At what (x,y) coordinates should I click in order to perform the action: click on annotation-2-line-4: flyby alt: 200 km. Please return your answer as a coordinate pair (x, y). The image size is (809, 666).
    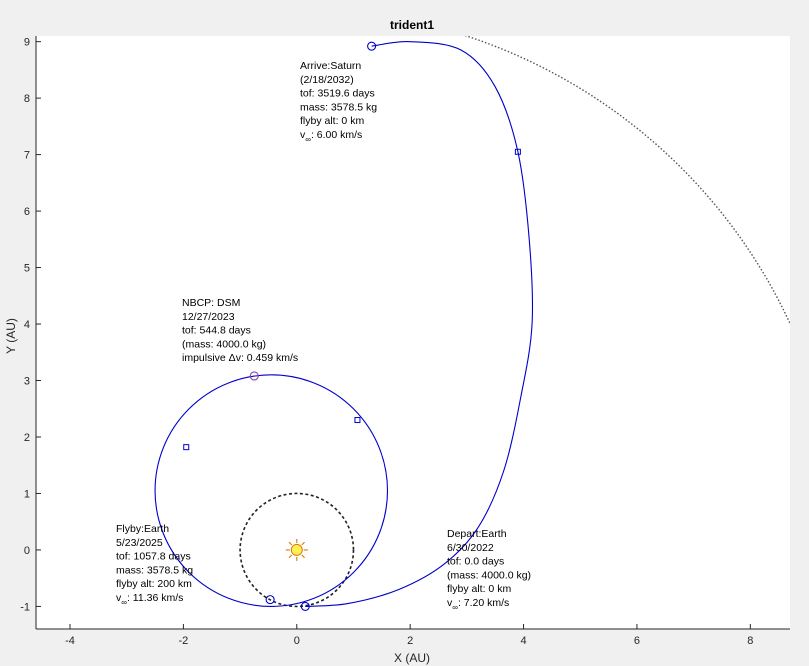
    Looking at the image, I should click on (154, 584).